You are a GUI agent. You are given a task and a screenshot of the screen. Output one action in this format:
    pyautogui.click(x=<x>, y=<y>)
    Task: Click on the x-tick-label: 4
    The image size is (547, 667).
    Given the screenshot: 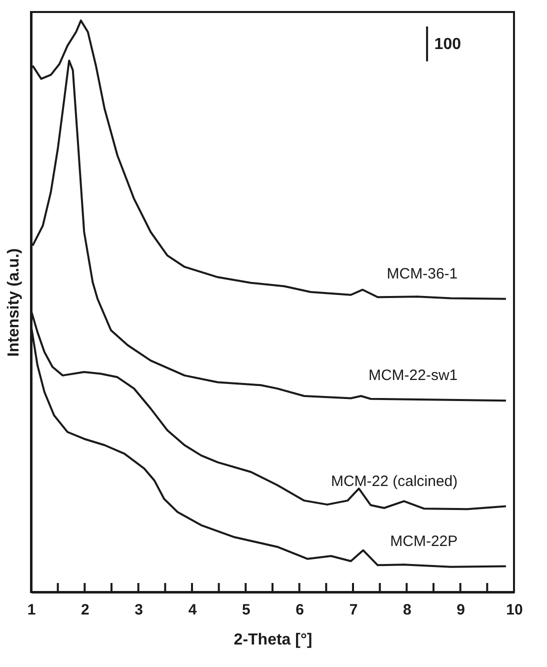 What is the action you would take?
    pyautogui.click(x=193, y=610)
    